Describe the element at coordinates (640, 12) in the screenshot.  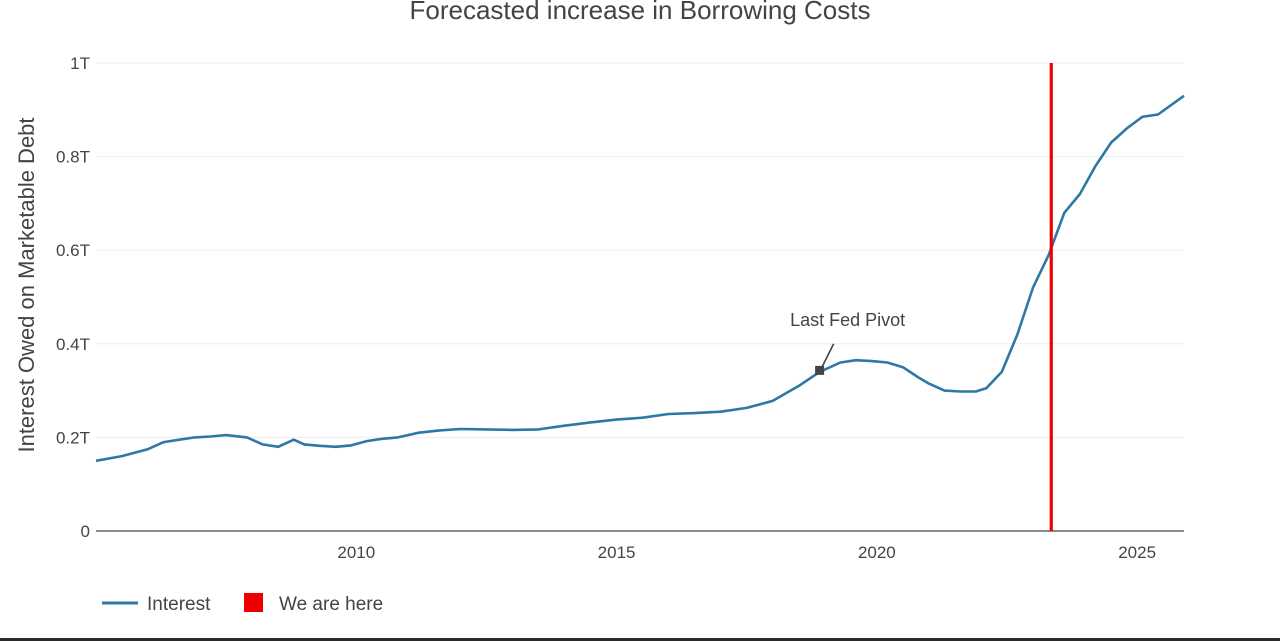
I see `chart-title: Forecasted increase in Borrowing Costs` at that location.